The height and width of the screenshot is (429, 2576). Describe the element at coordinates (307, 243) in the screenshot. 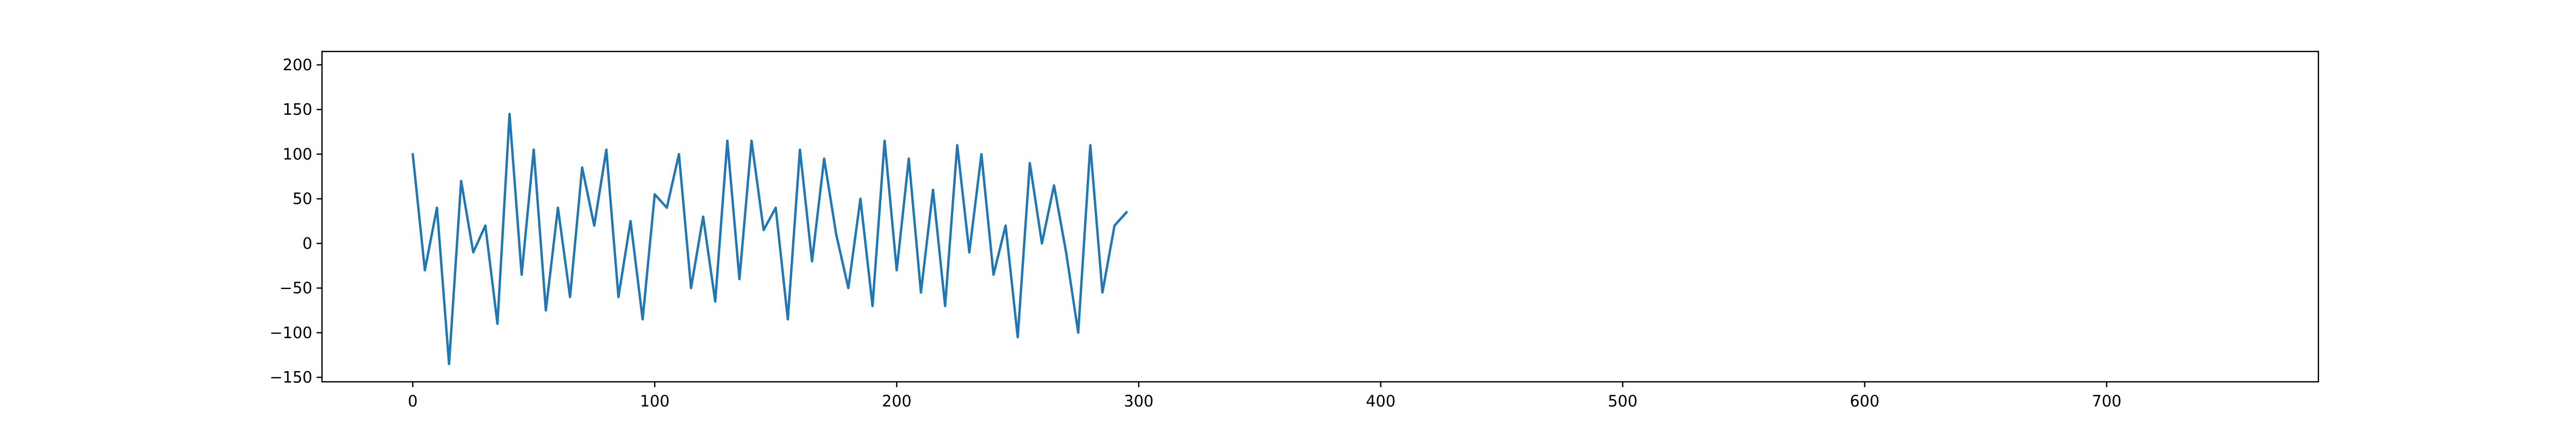

I see `y-tick-label: 0` at that location.